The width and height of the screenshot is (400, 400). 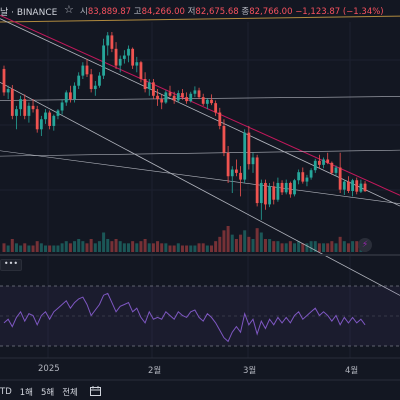 What do you see at coordinates (200, 392) in the screenshot?
I see `range-bar: TD 1해 5해 전체` at bounding box center [200, 392].